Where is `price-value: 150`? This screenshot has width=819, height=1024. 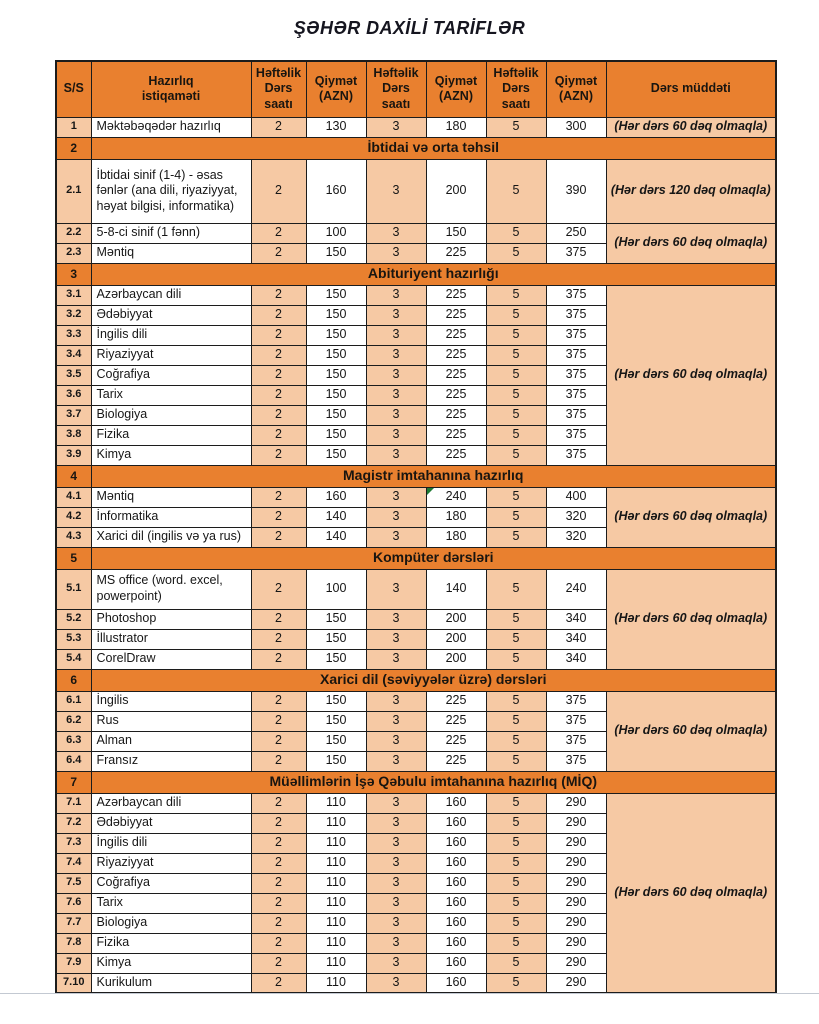 price-value: 150 is located at coordinates (456, 233).